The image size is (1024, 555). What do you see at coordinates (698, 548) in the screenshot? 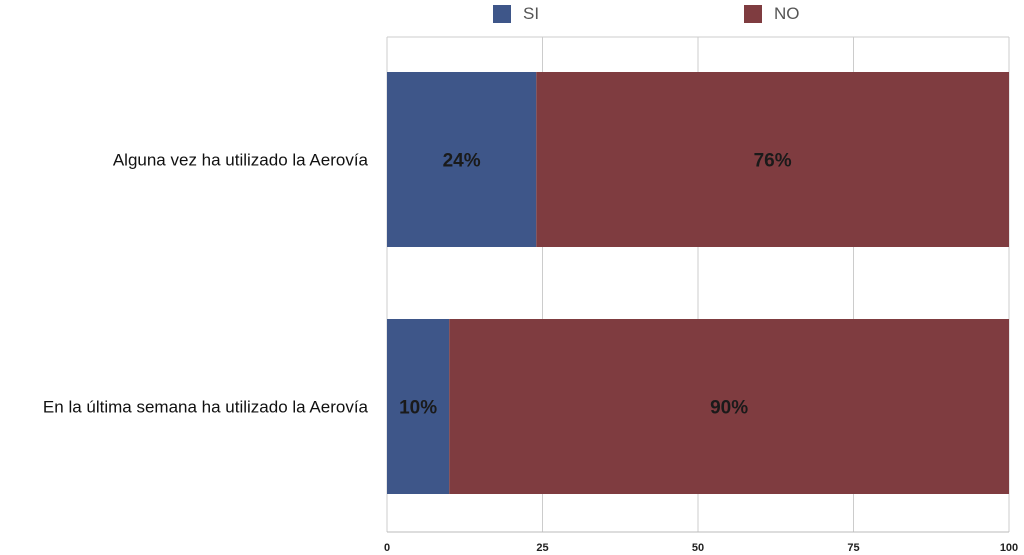
I see `x-tick-label-2: 50` at bounding box center [698, 548].